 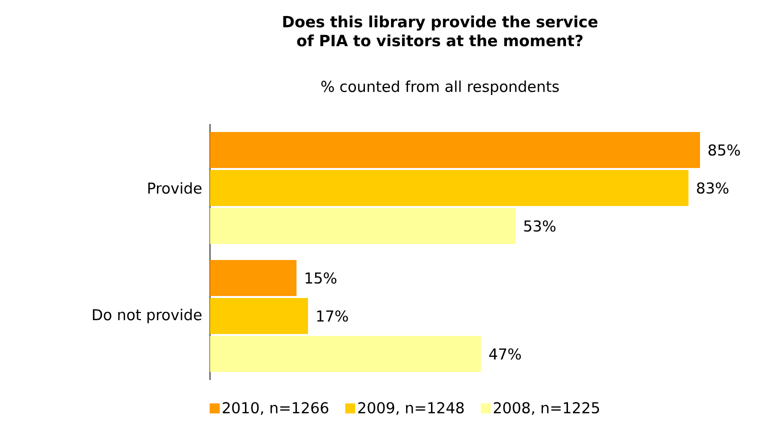 What do you see at coordinates (724, 150) in the screenshot?
I see `data-label: 85%` at bounding box center [724, 150].